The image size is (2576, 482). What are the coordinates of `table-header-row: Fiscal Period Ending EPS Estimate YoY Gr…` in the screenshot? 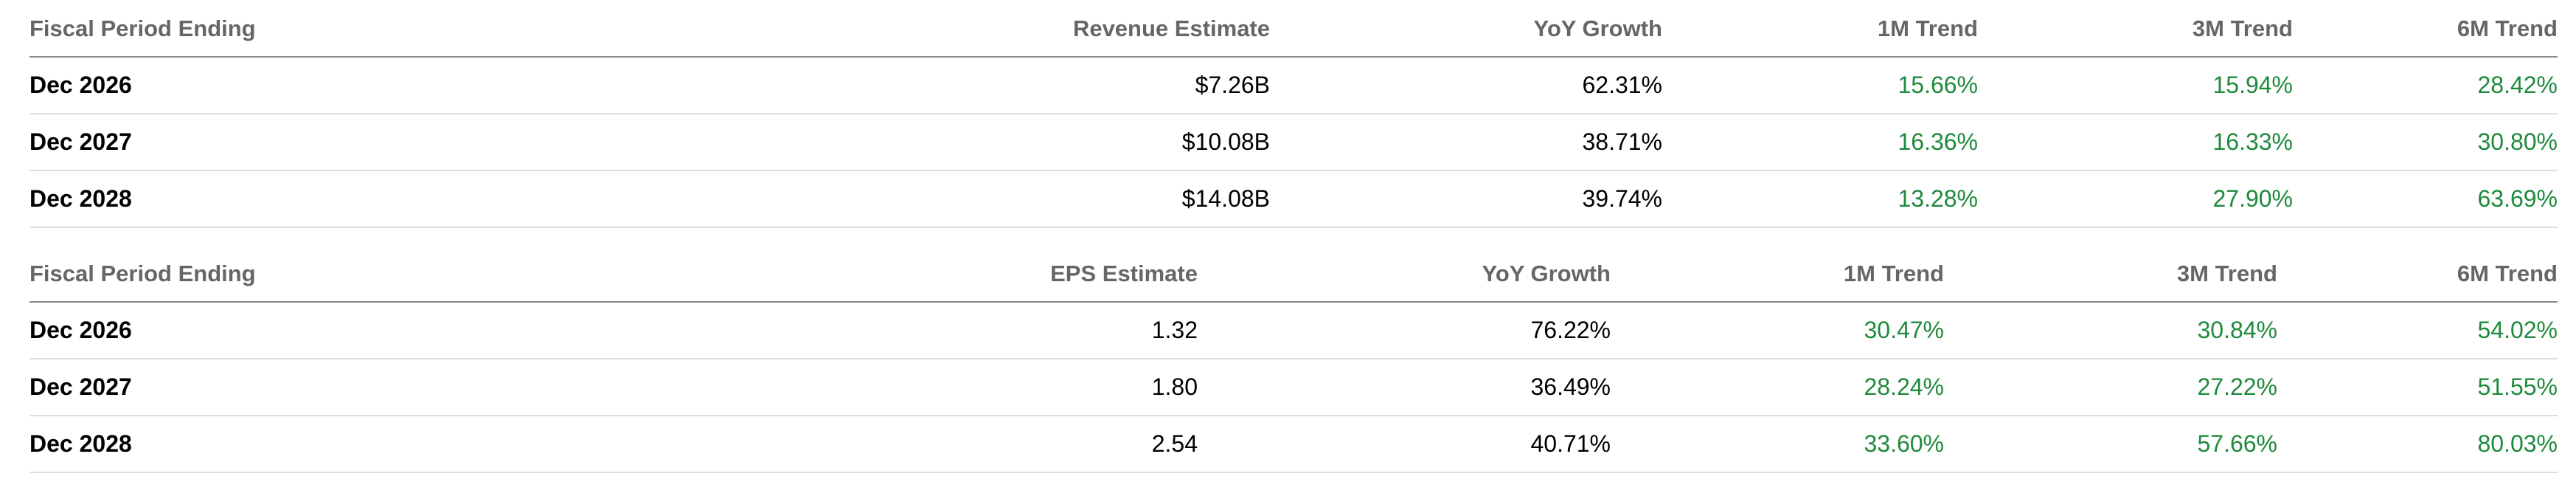 It's located at (1293, 275).